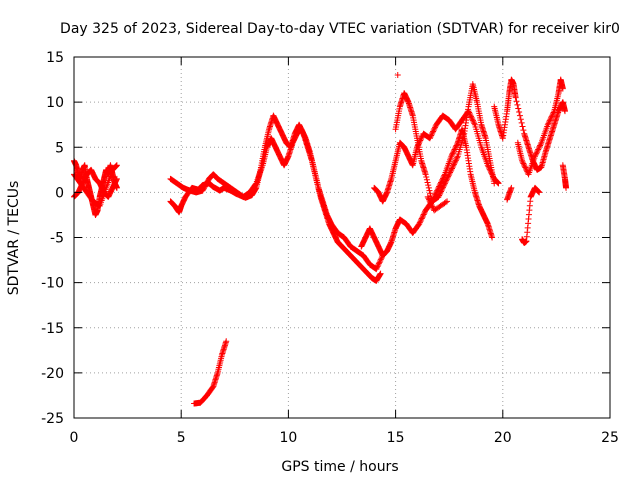  I want to click on y-tick-label: -15, so click(52, 329).